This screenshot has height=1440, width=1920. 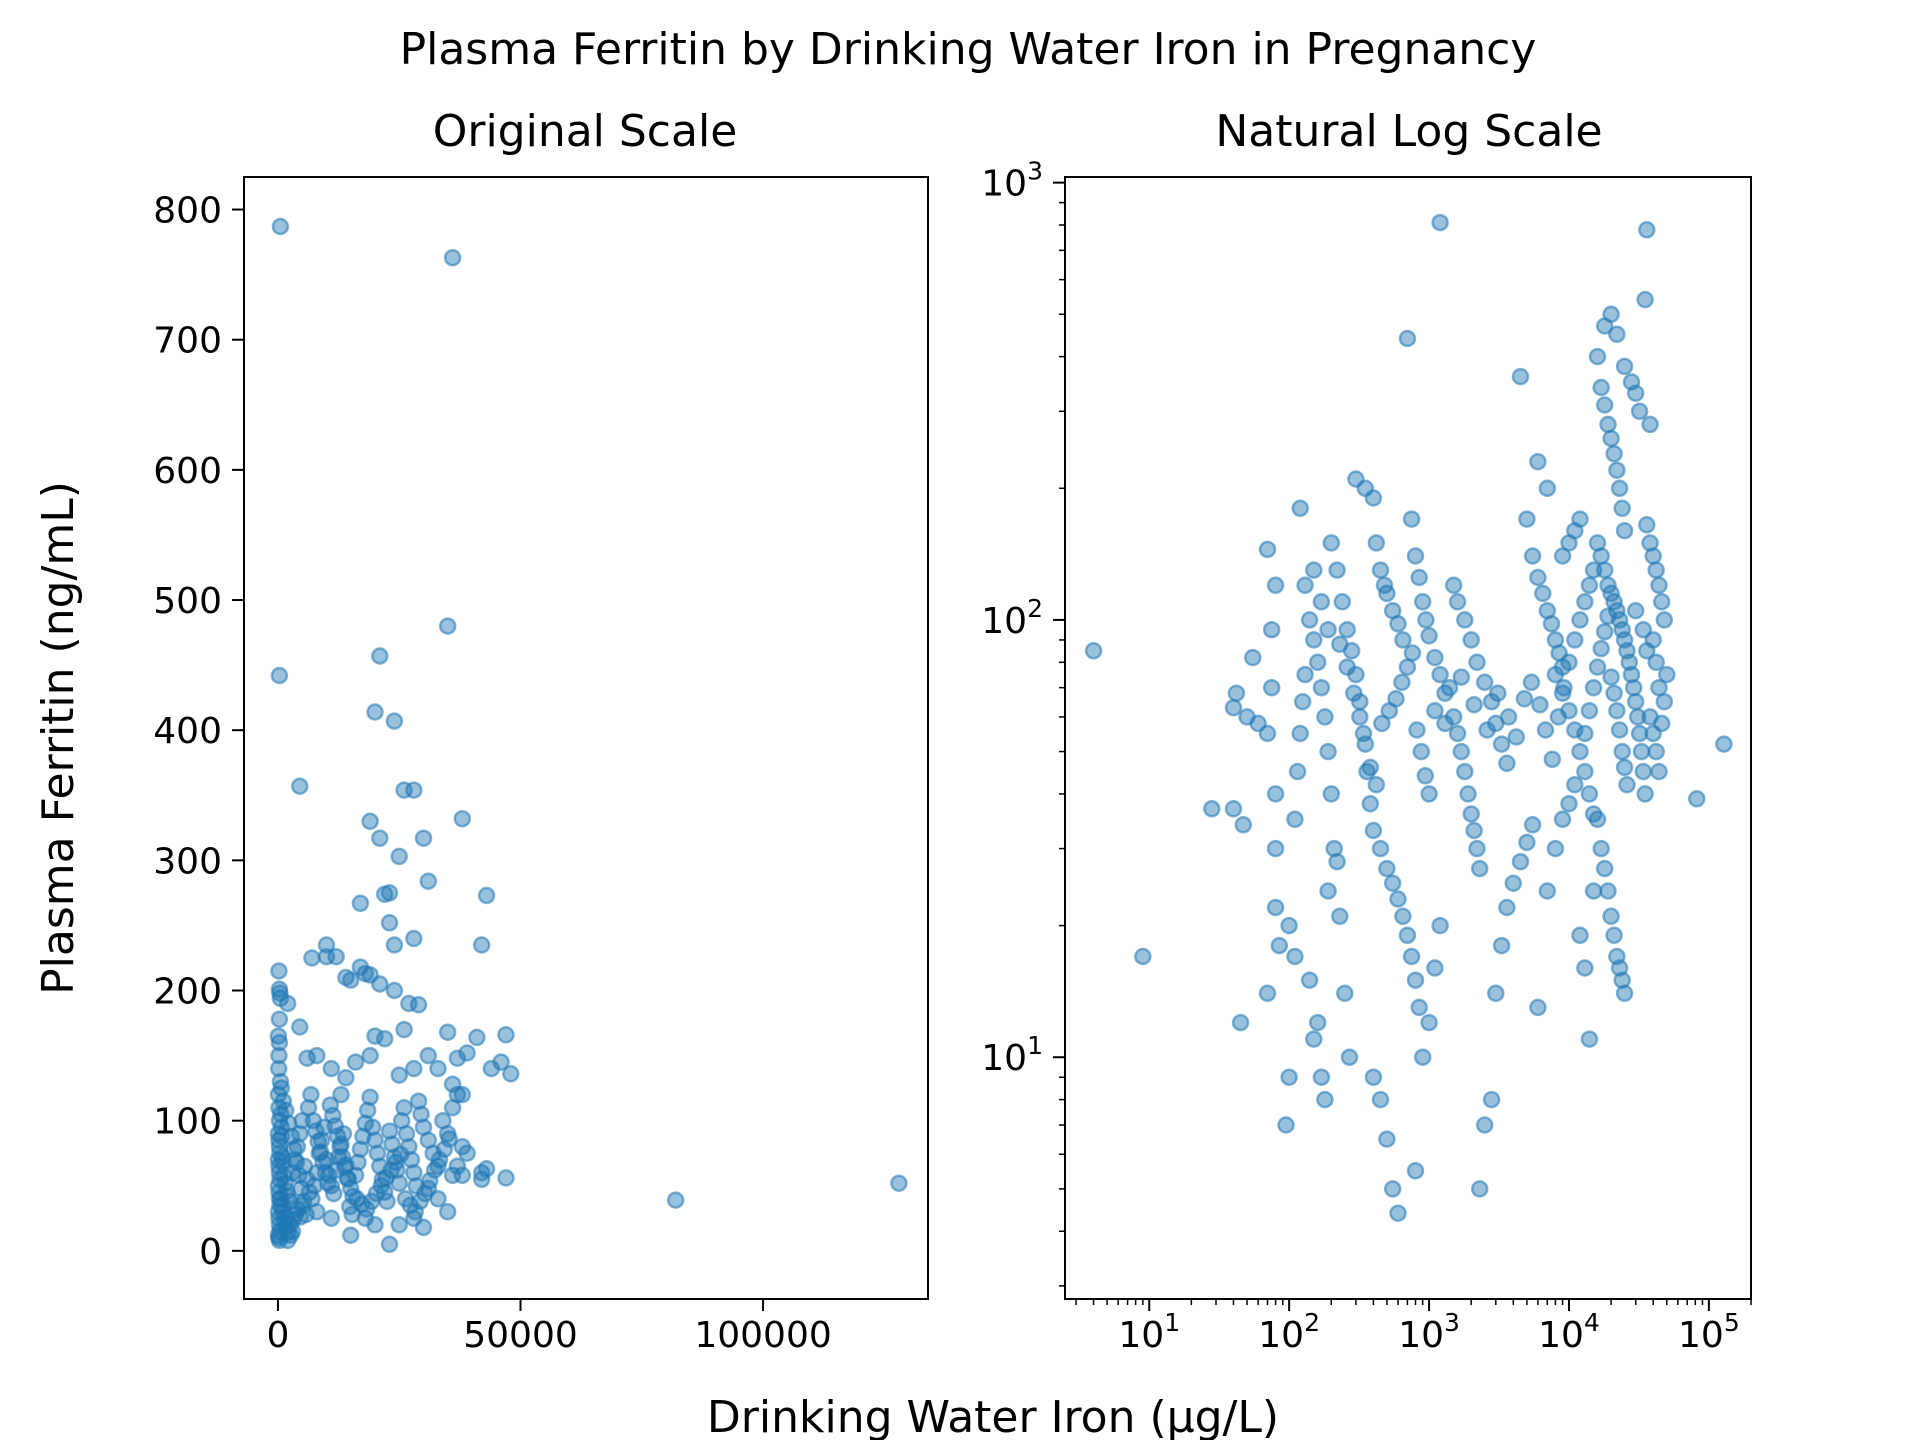 I want to click on y-tick-label: 400, so click(x=187, y=731).